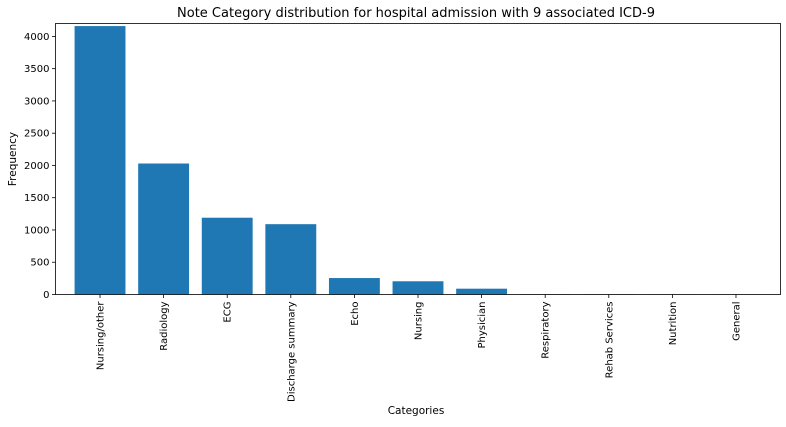  Describe the element at coordinates (36, 166) in the screenshot. I see `y-tick-label: 2000` at that location.